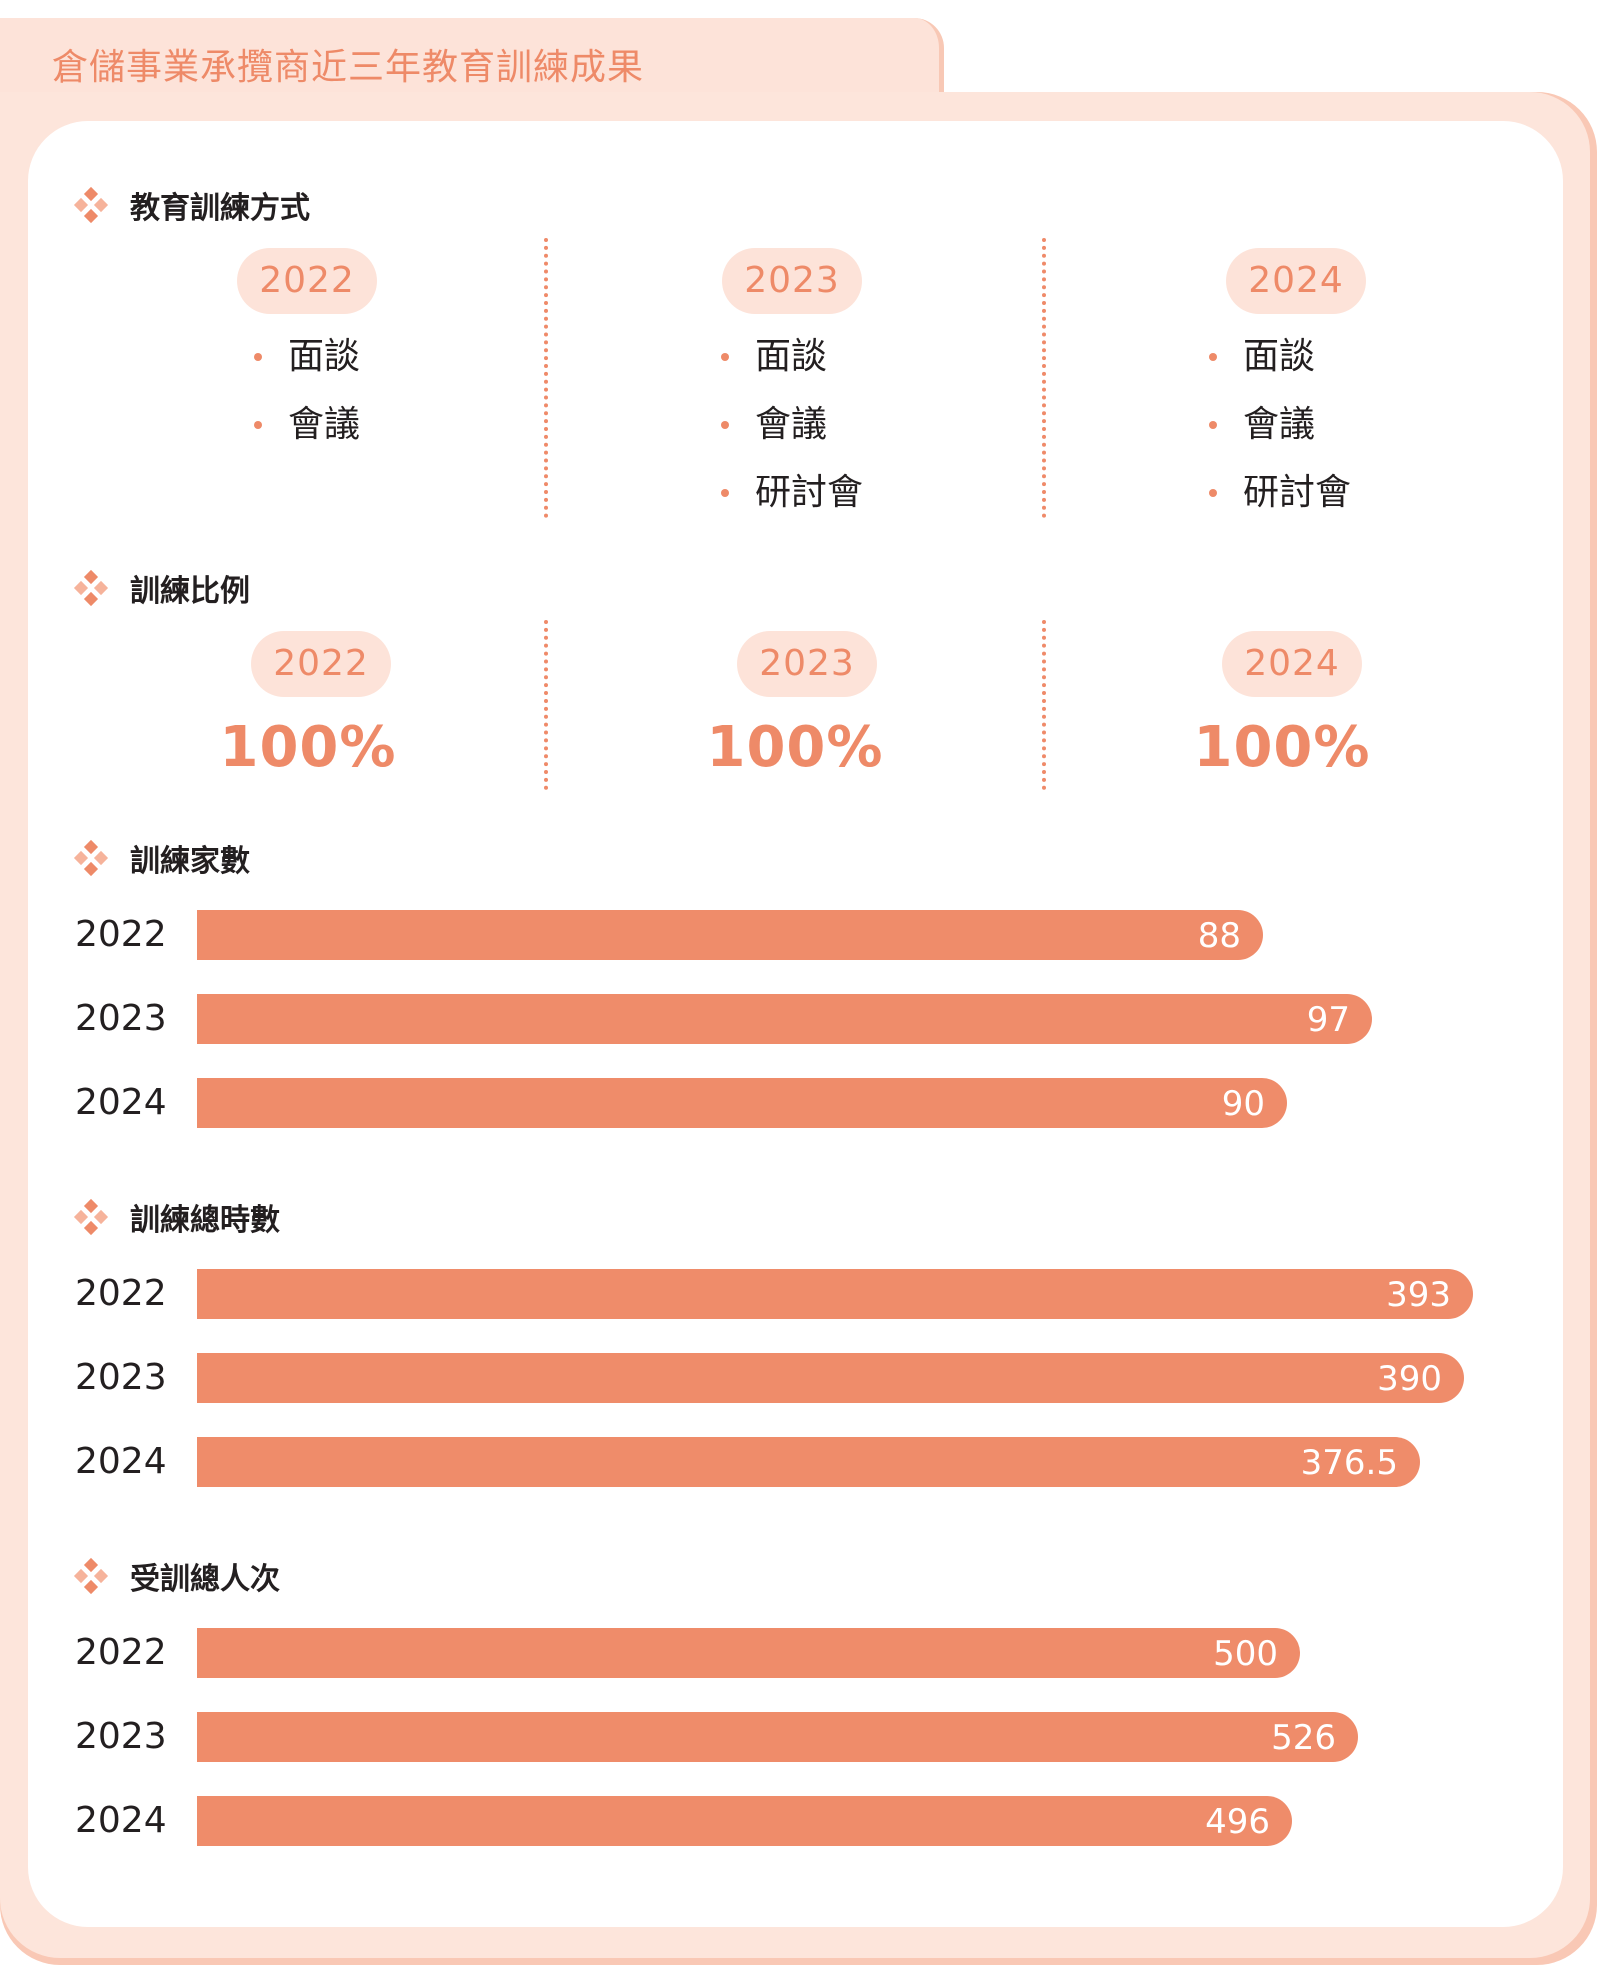 The image size is (1600, 1965). I want to click on data-label: 88, so click(1219, 936).